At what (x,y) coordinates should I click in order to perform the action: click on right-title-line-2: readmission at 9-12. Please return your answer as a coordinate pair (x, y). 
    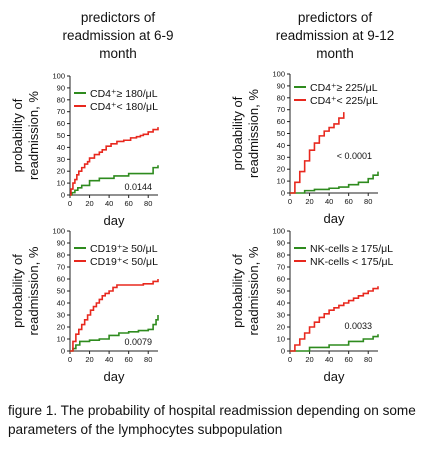
    Looking at the image, I should click on (335, 35).